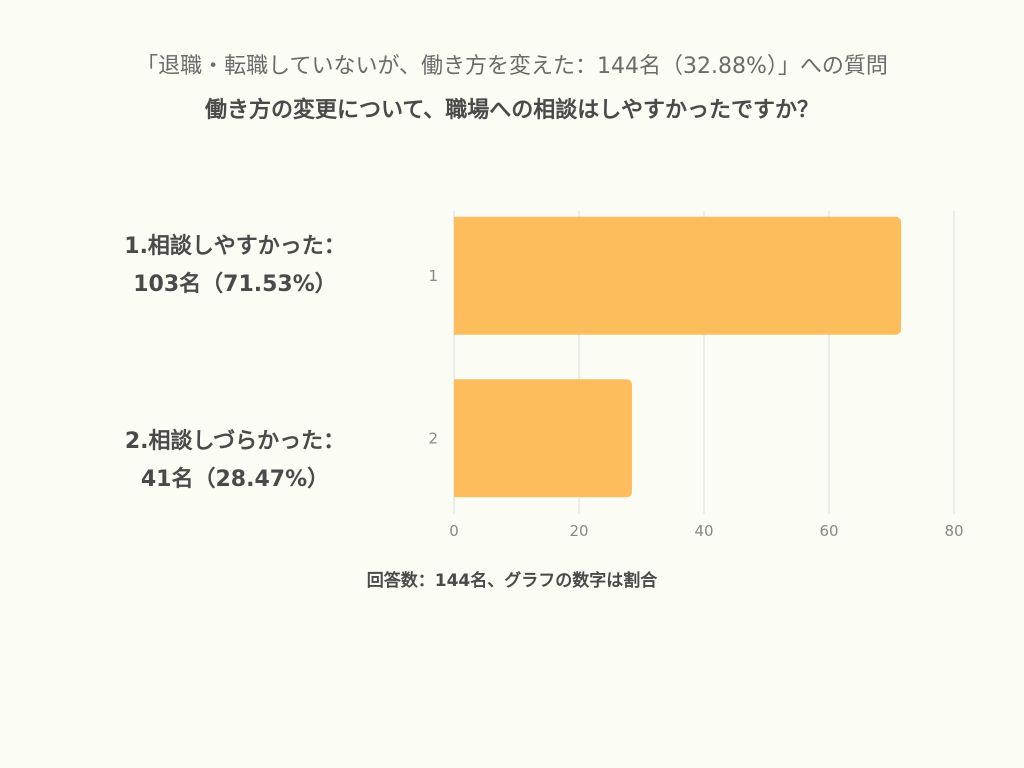  I want to click on category-label-2: 2.相談しづらかった： 41名（28.47%）, so click(235, 461).